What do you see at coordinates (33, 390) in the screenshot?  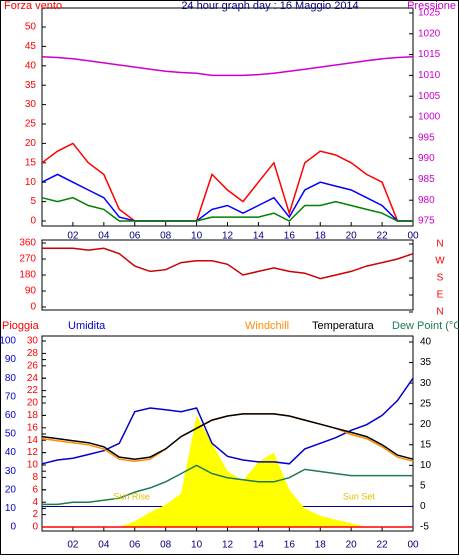 I see `y3-tick-label: 22` at bounding box center [33, 390].